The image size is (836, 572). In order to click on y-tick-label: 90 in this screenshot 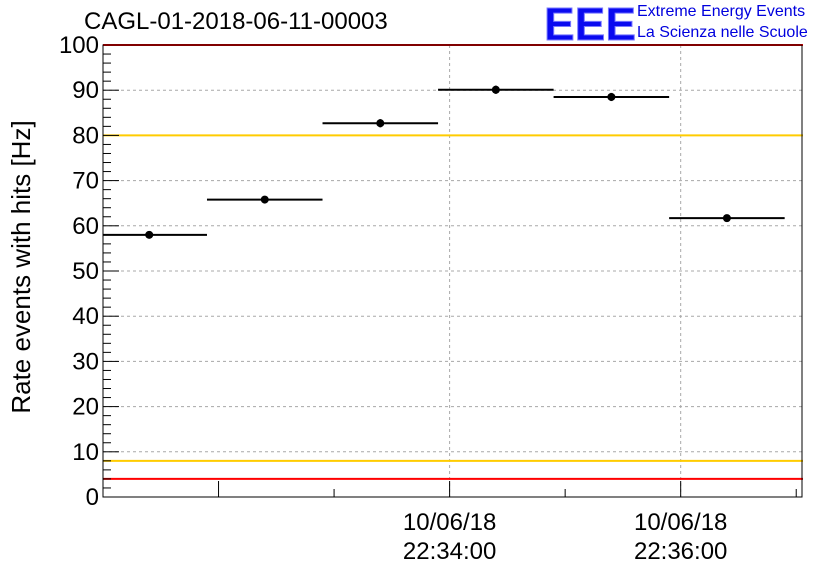, I will do `click(85, 90)`.